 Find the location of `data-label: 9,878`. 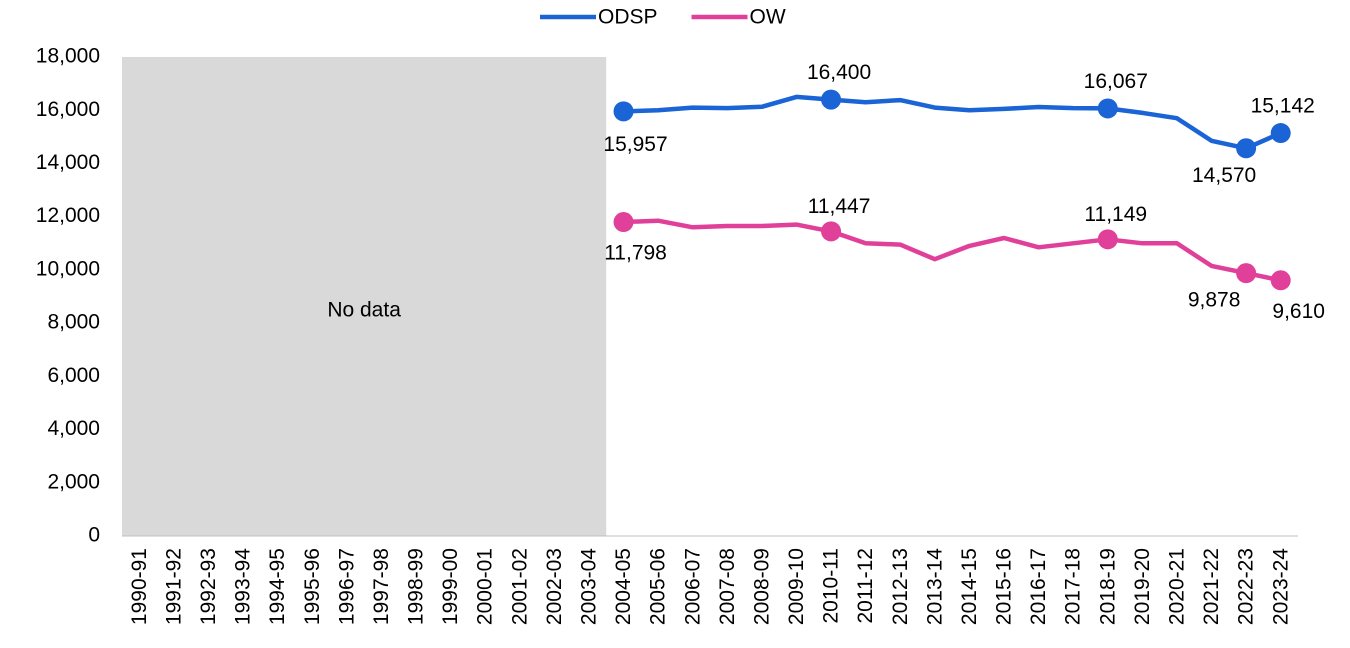

data-label: 9,878 is located at coordinates (1214, 300).